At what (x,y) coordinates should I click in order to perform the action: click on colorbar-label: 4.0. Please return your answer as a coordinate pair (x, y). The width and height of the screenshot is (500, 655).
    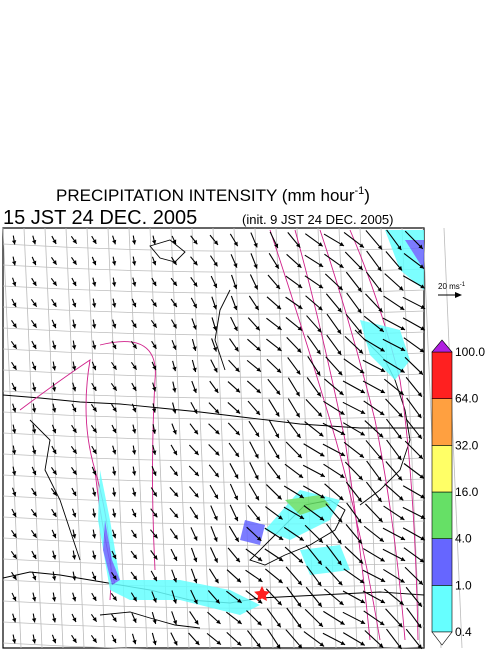
    Looking at the image, I should click on (463, 539).